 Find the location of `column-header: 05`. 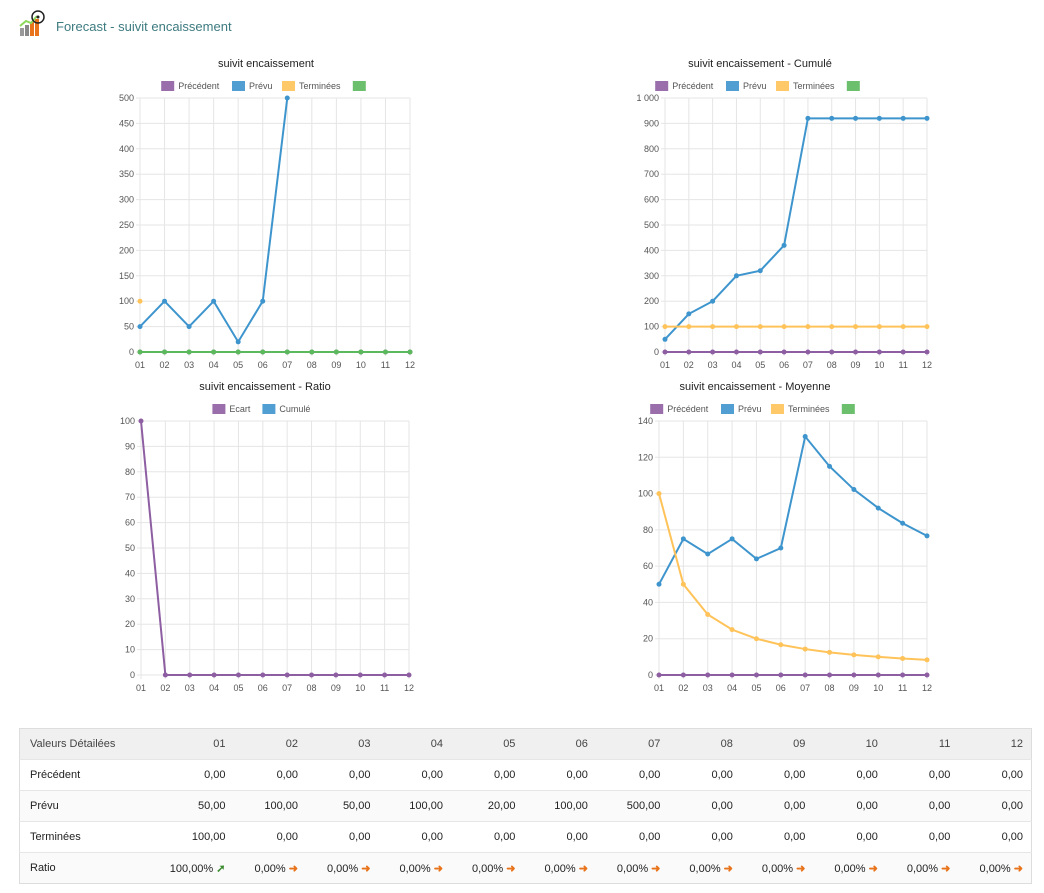

column-header: 05 is located at coordinates (487, 744).